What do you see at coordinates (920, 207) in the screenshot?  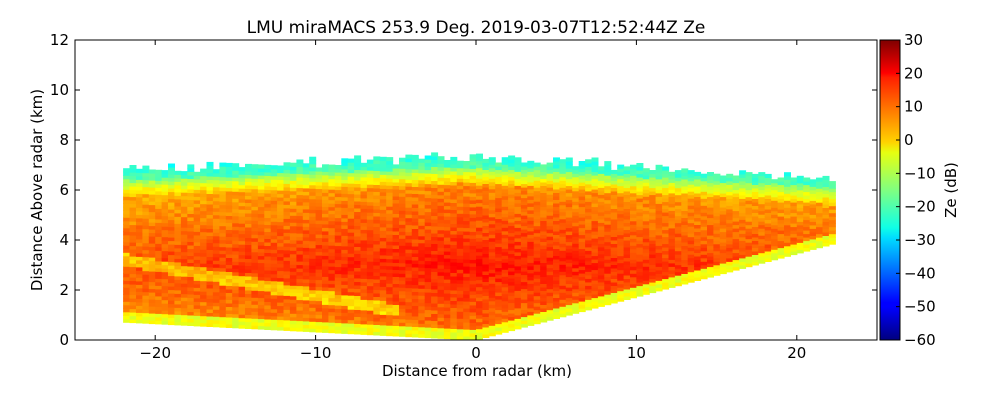 I see `colorbar-tick-label: −20` at bounding box center [920, 207].